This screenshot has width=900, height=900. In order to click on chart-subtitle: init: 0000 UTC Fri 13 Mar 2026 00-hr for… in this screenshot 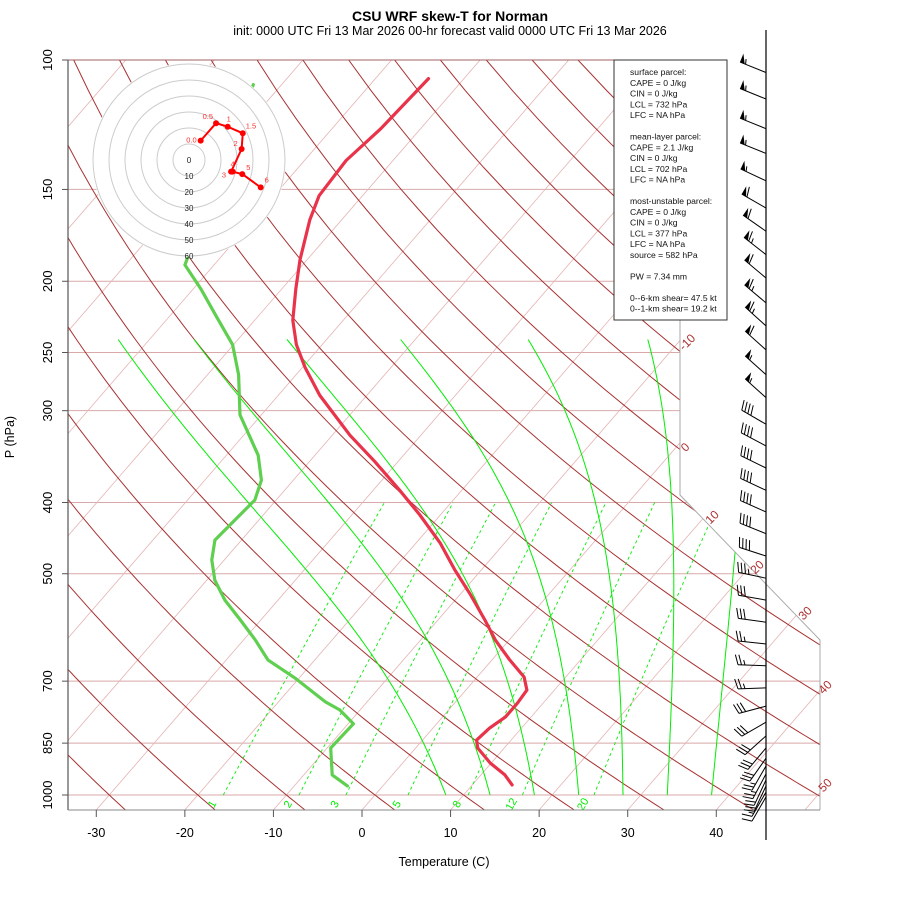, I will do `click(450, 31)`.